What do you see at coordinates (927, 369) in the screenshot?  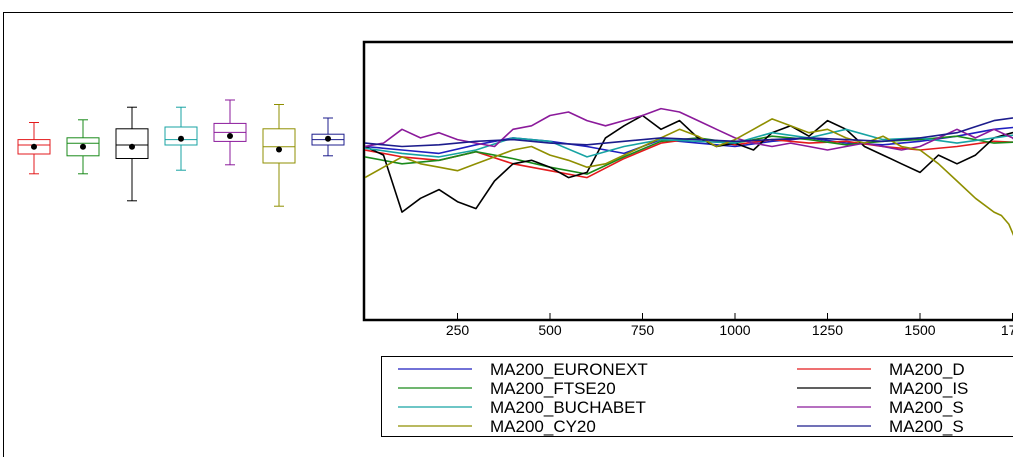 I see `legend-label: MA200_D` at bounding box center [927, 369].